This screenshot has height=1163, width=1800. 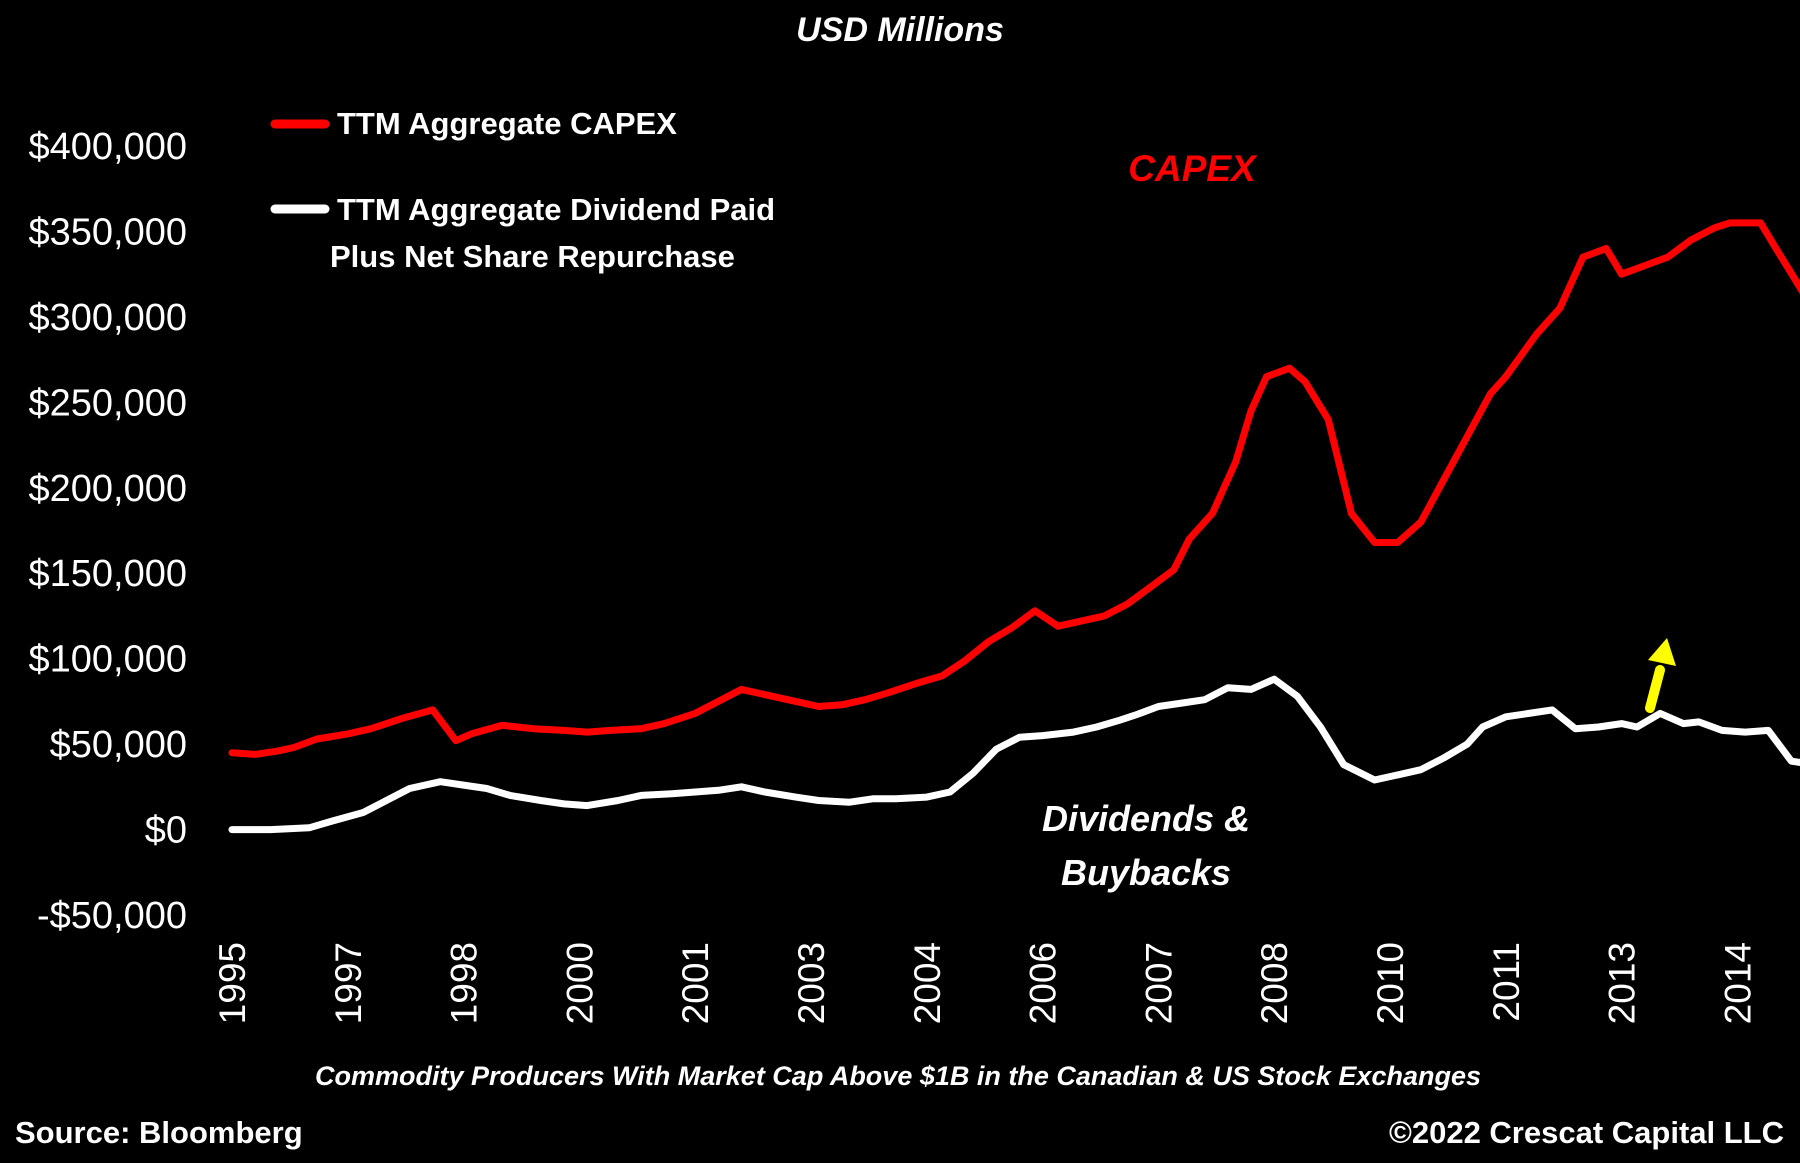 I want to click on legend-capex-label: TTM Aggregate CAPEX, so click(x=507, y=123).